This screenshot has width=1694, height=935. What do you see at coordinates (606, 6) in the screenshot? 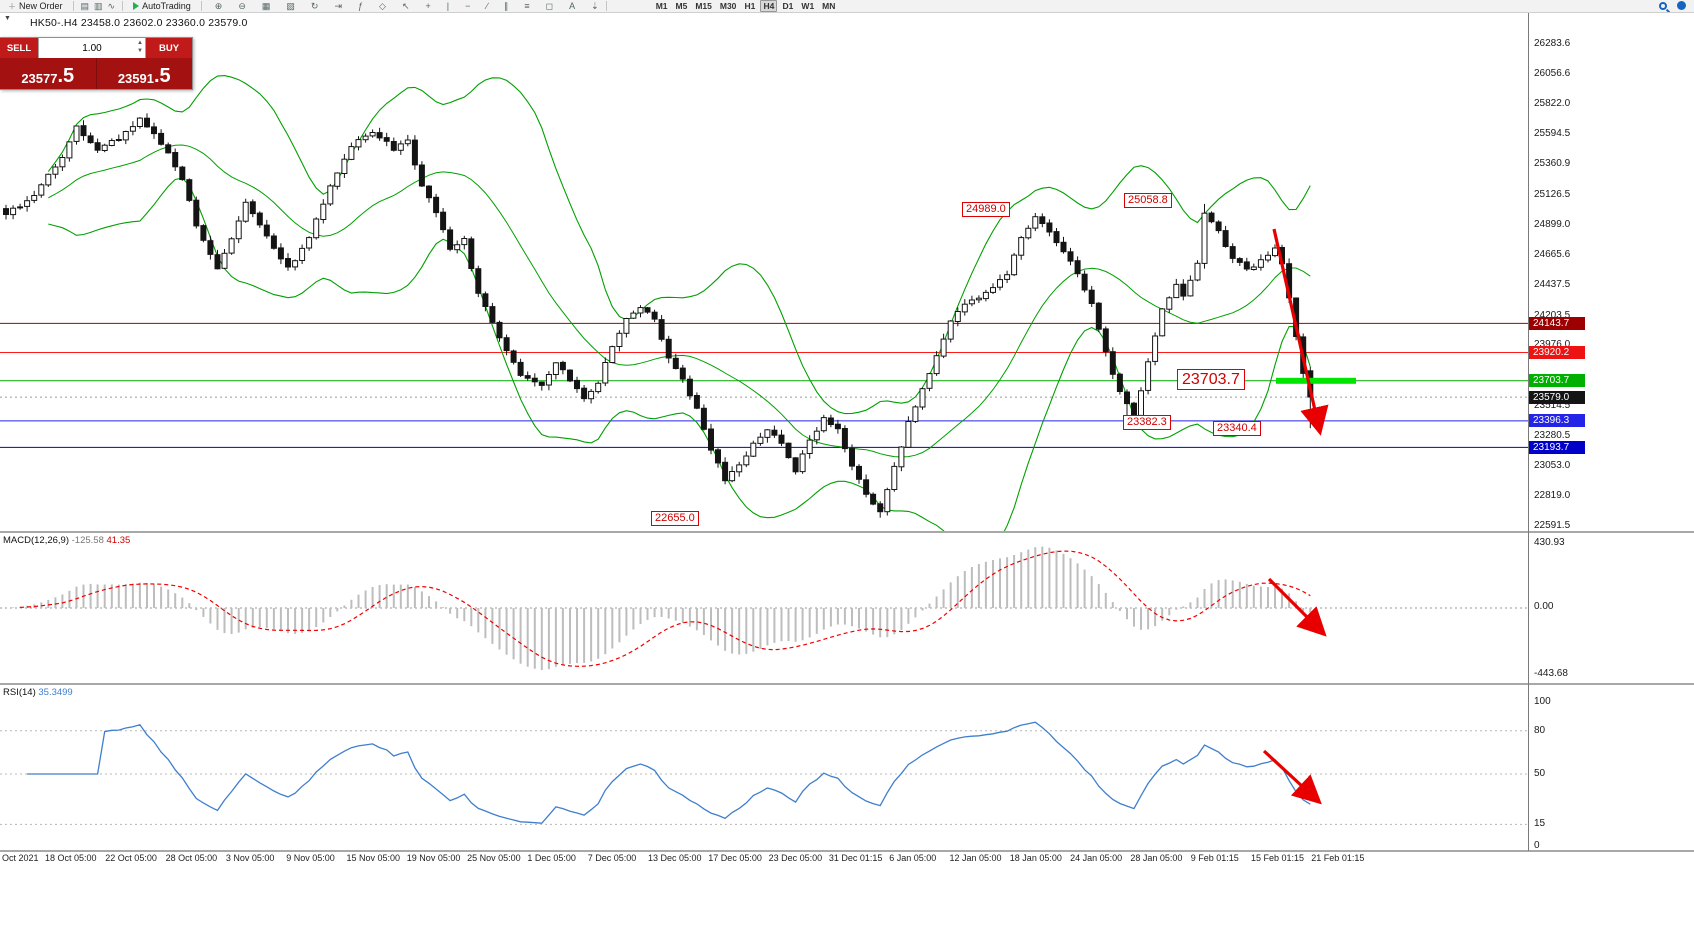
I see `toolbar-separator` at bounding box center [606, 6].